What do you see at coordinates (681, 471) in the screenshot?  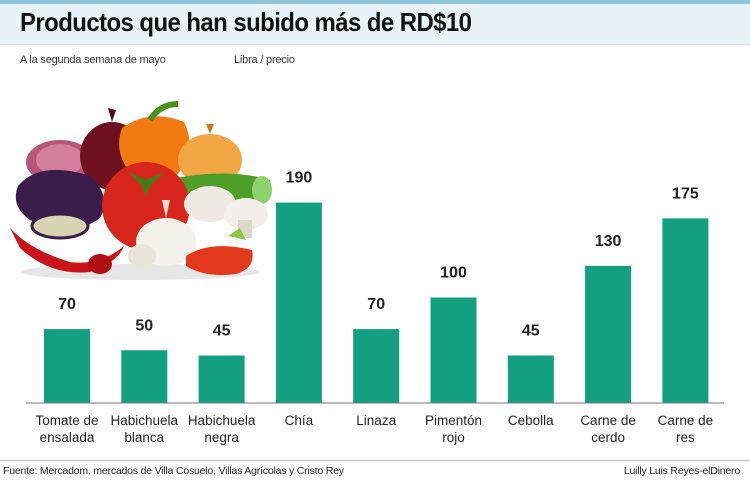 I see `credit-note: Luilly Luis Reyes-elDinero` at bounding box center [681, 471].